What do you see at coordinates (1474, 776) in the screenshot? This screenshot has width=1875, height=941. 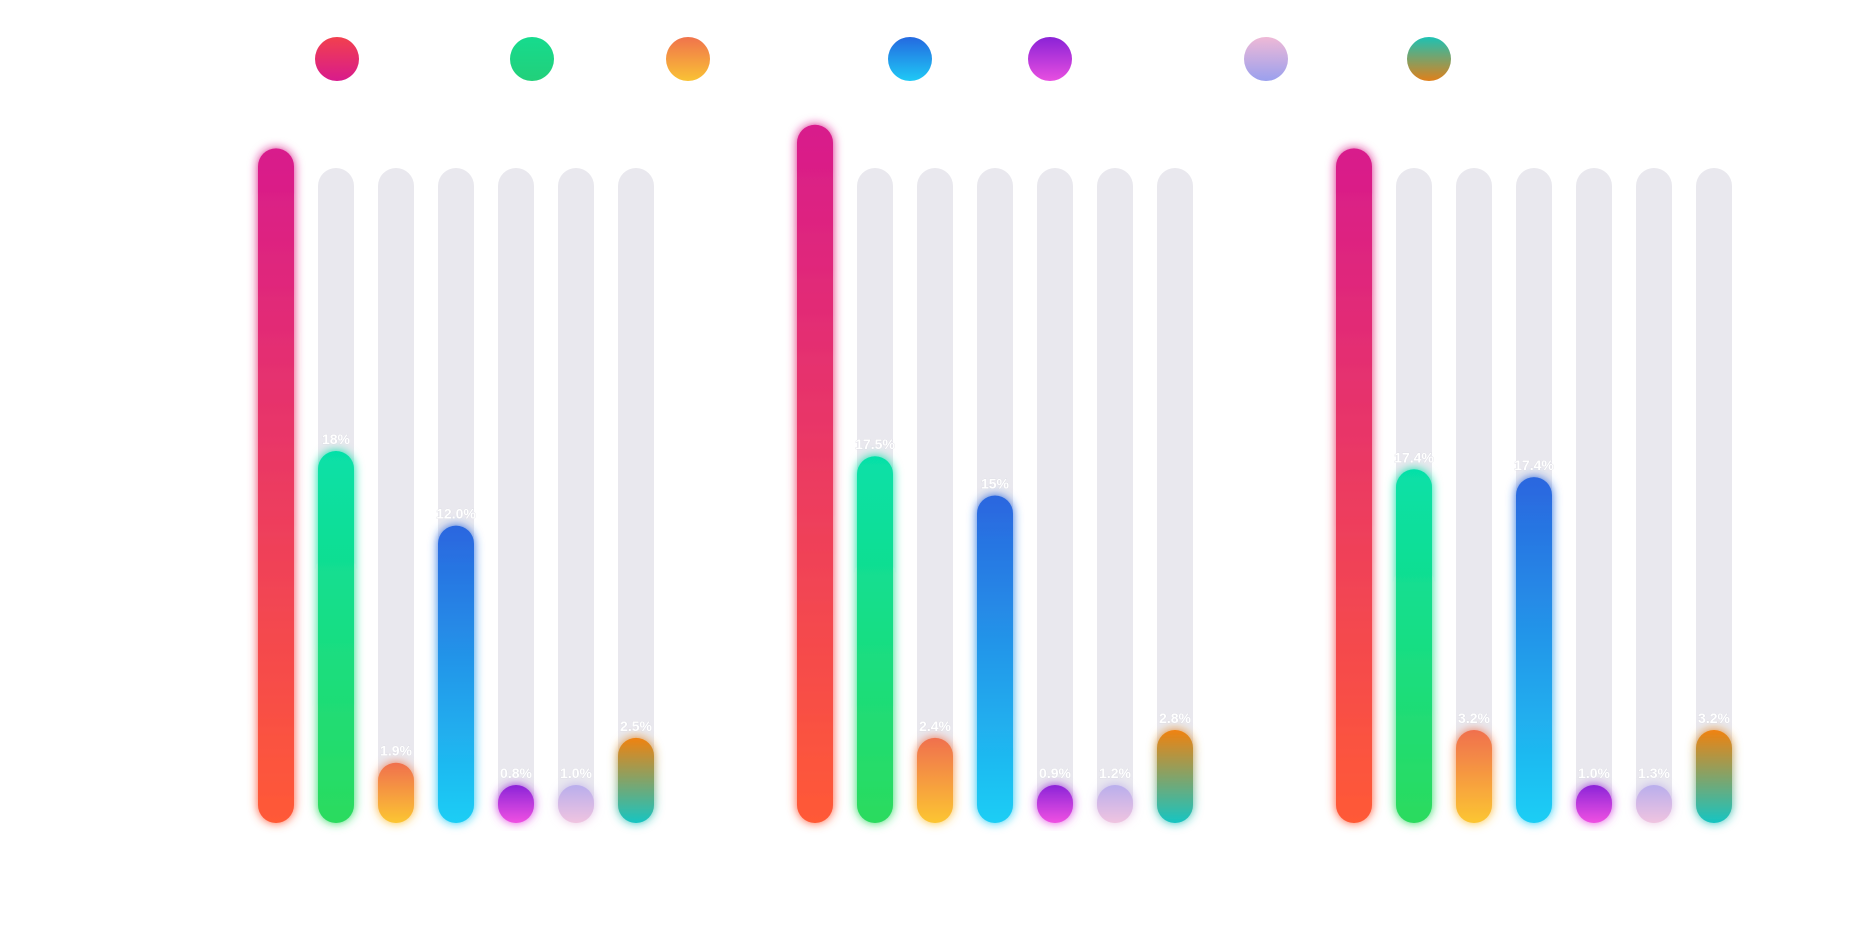 I see `bar-group3-series3` at bounding box center [1474, 776].